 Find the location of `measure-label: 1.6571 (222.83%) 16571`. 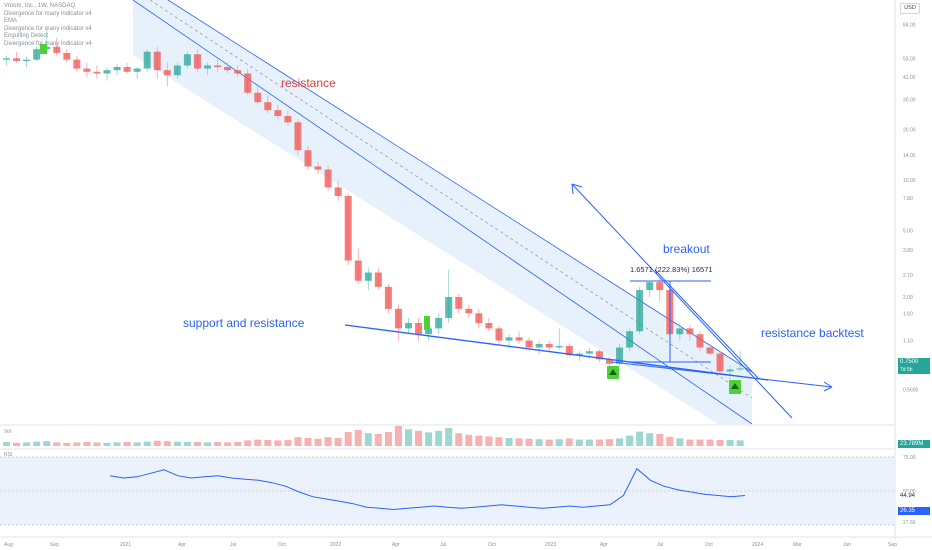

measure-label: 1.6571 (222.83%) 16571 is located at coordinates (671, 269).